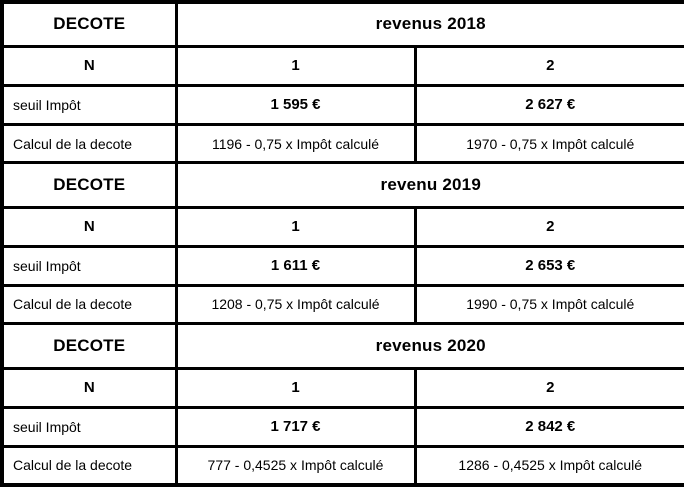 Image resolution: width=684 pixels, height=487 pixels. I want to click on n-value-2018-2: 2, so click(548, 65).